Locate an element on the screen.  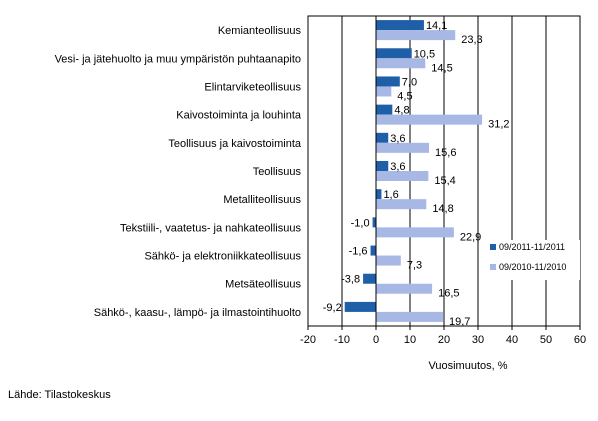
legend-label: 09/2010-11/2010 is located at coordinates (532, 267).